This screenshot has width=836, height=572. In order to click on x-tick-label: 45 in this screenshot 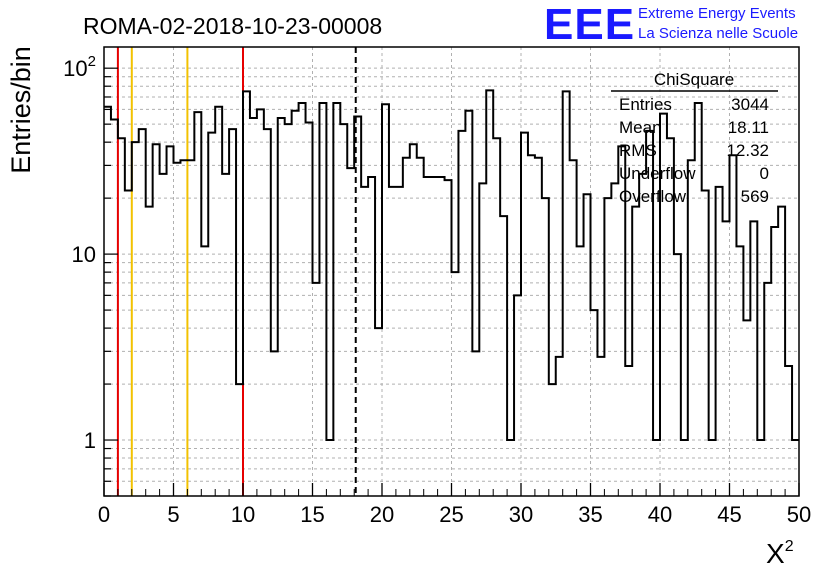, I will do `click(729, 514)`.